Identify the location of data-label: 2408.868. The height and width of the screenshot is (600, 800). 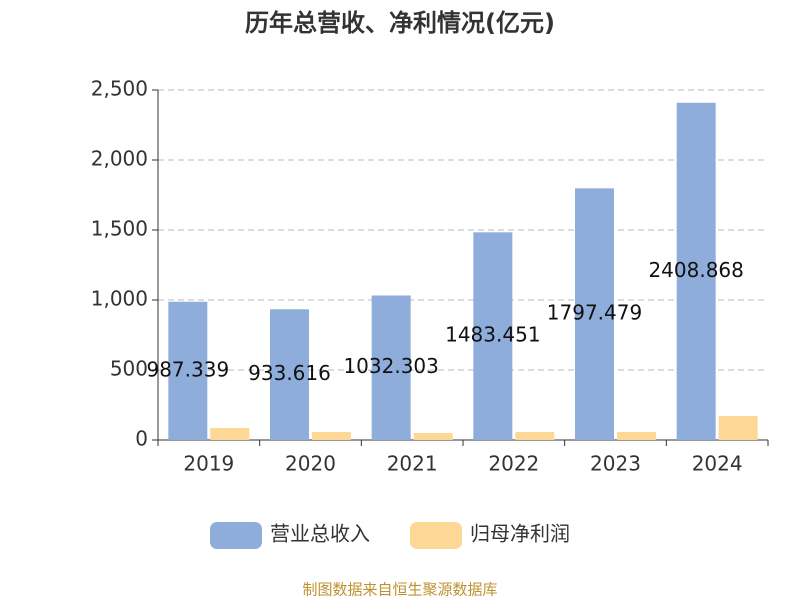
(695, 270).